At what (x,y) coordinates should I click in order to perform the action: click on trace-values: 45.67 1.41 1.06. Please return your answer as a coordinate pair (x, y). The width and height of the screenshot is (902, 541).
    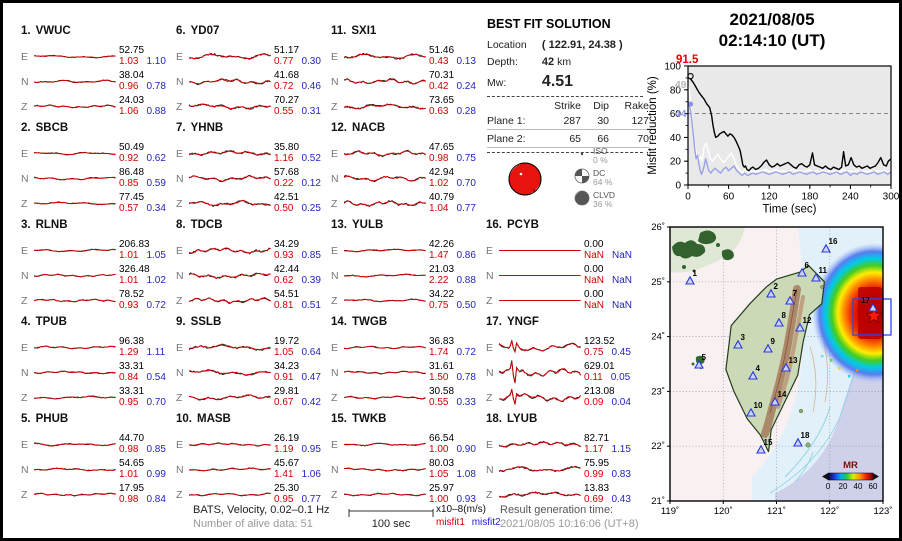
    Looking at the image, I should click on (297, 469).